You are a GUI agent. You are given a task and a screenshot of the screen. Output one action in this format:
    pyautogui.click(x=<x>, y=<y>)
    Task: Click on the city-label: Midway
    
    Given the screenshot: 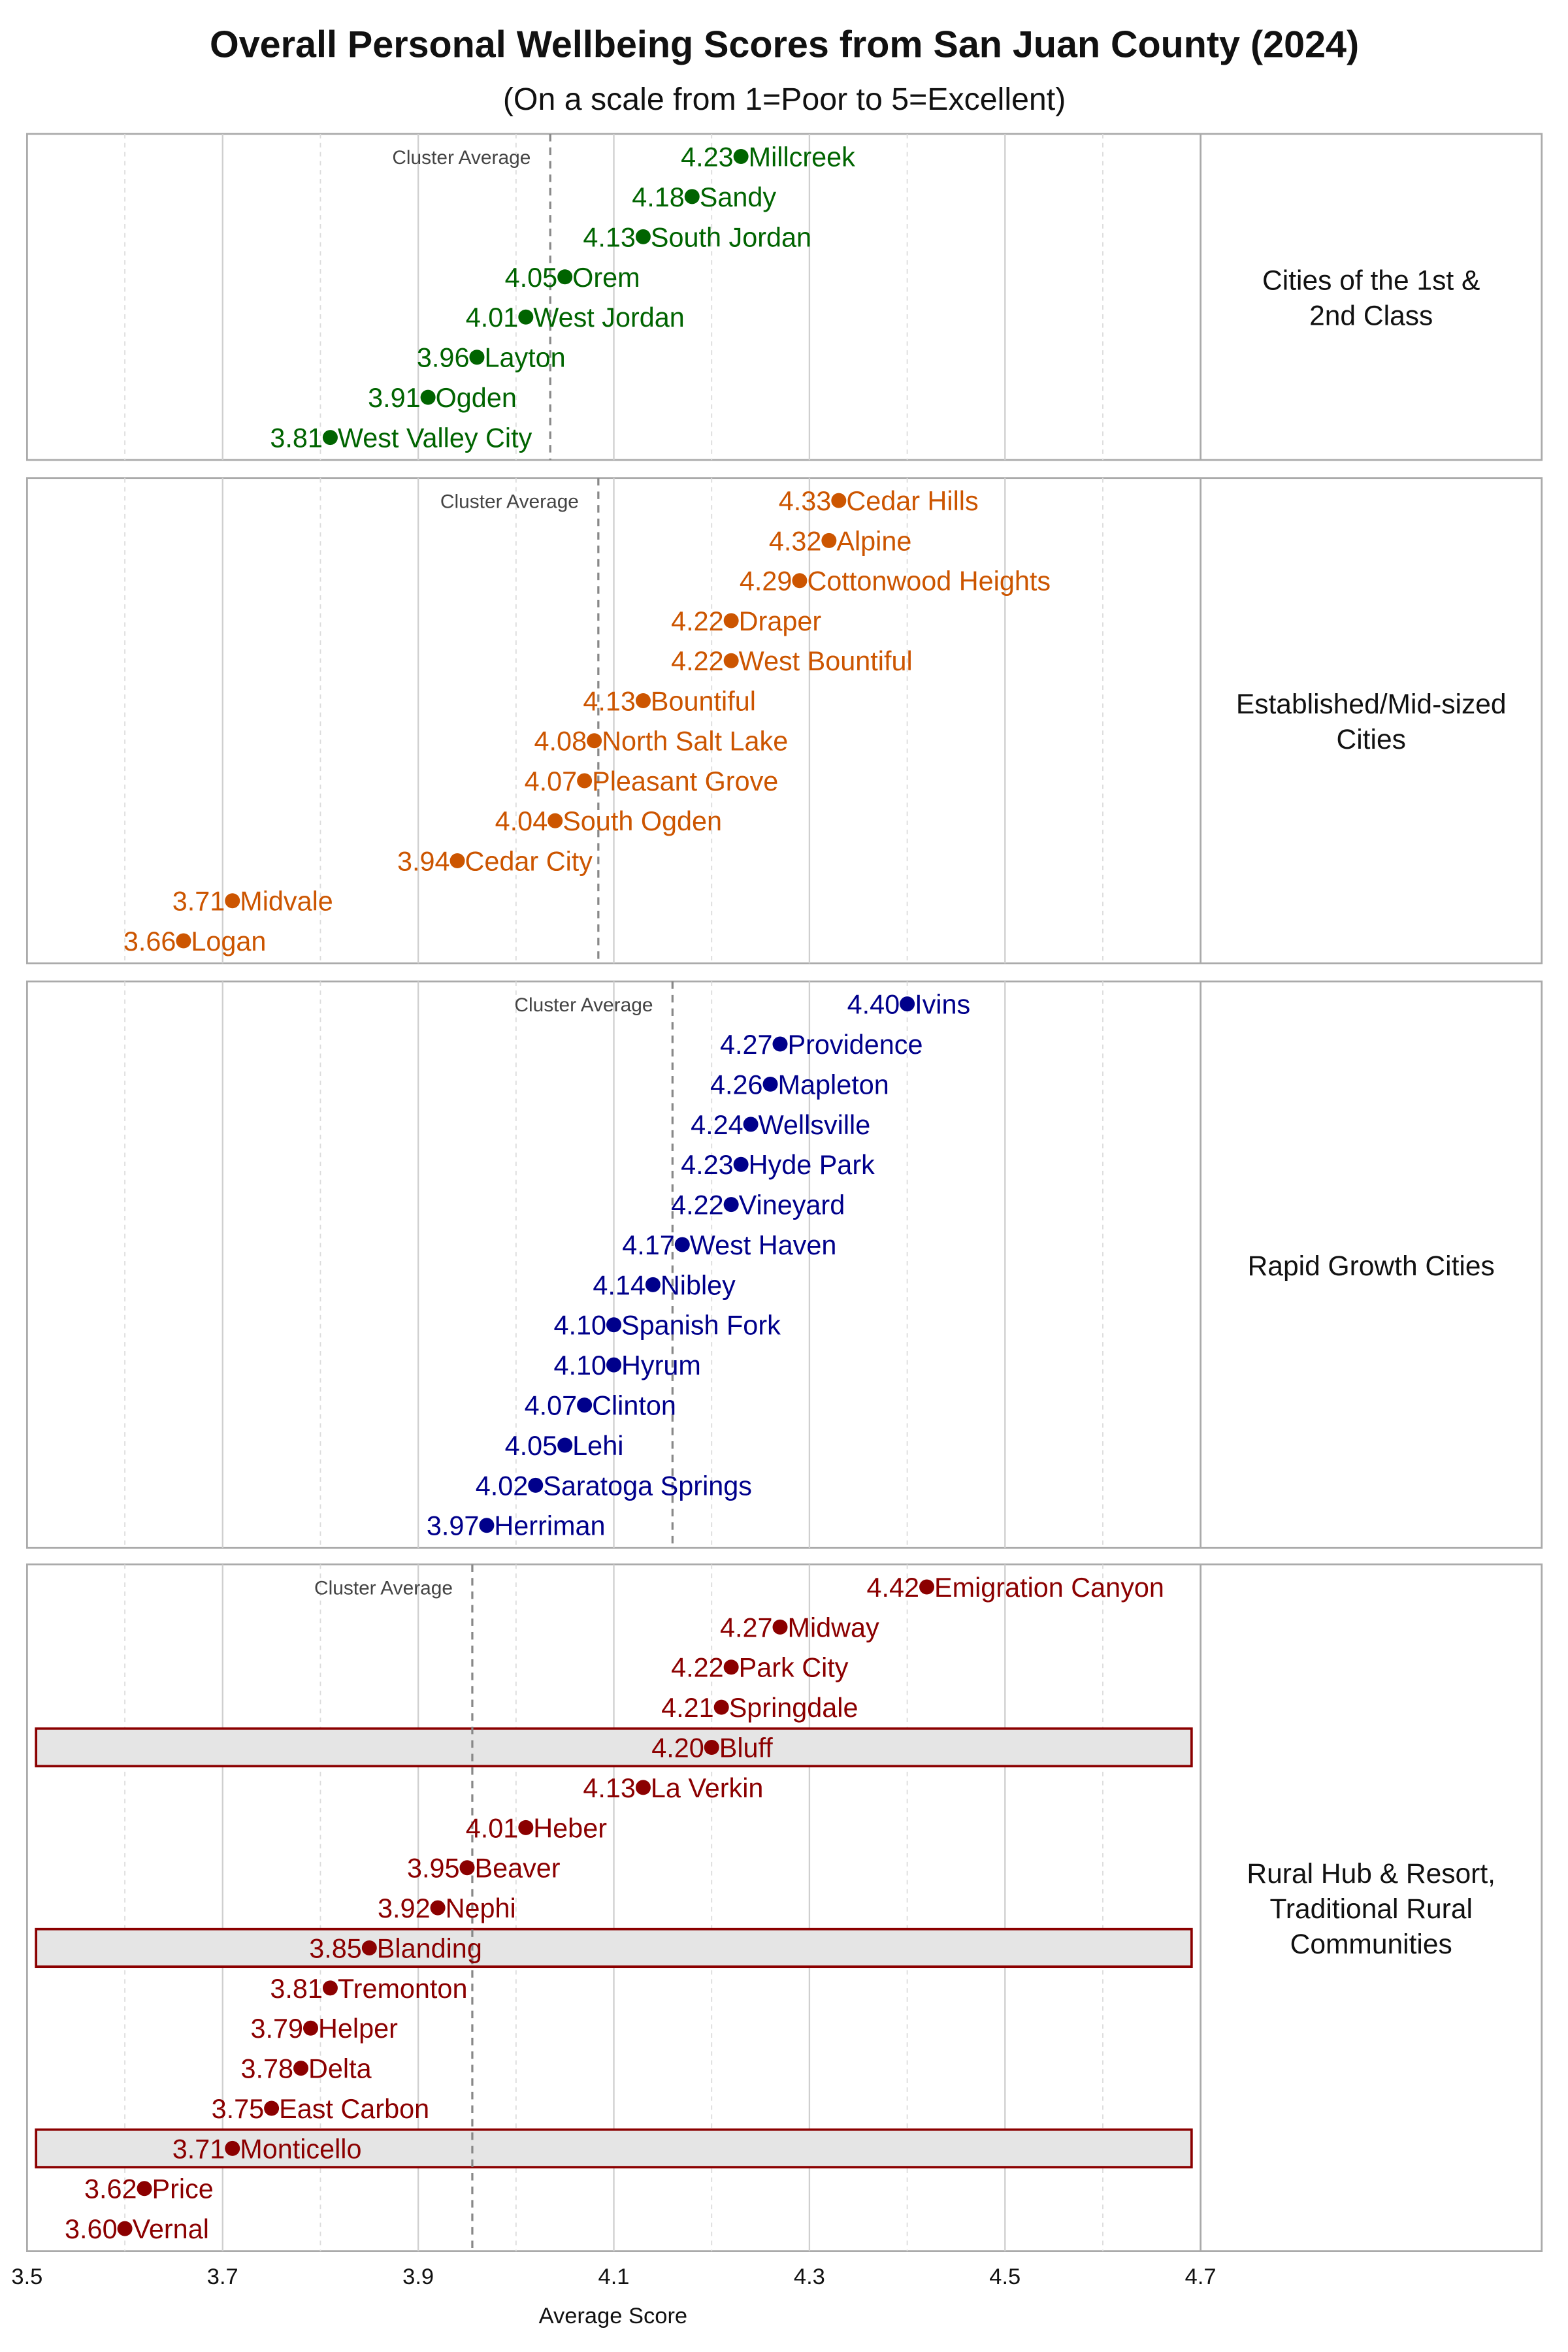 What is the action you would take?
    pyautogui.click(x=834, y=1627)
    